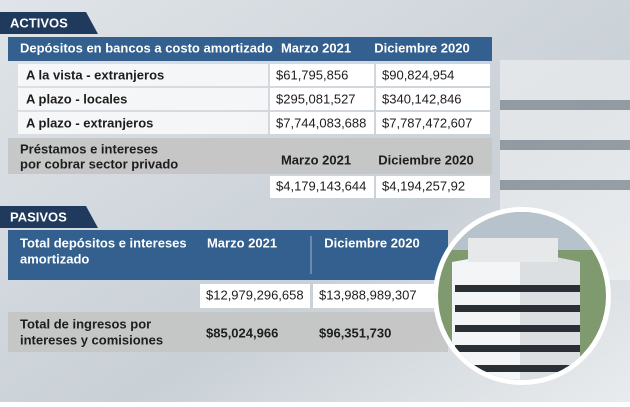 The image size is (630, 407). I want to click on value: $90,824,954, so click(418, 74).